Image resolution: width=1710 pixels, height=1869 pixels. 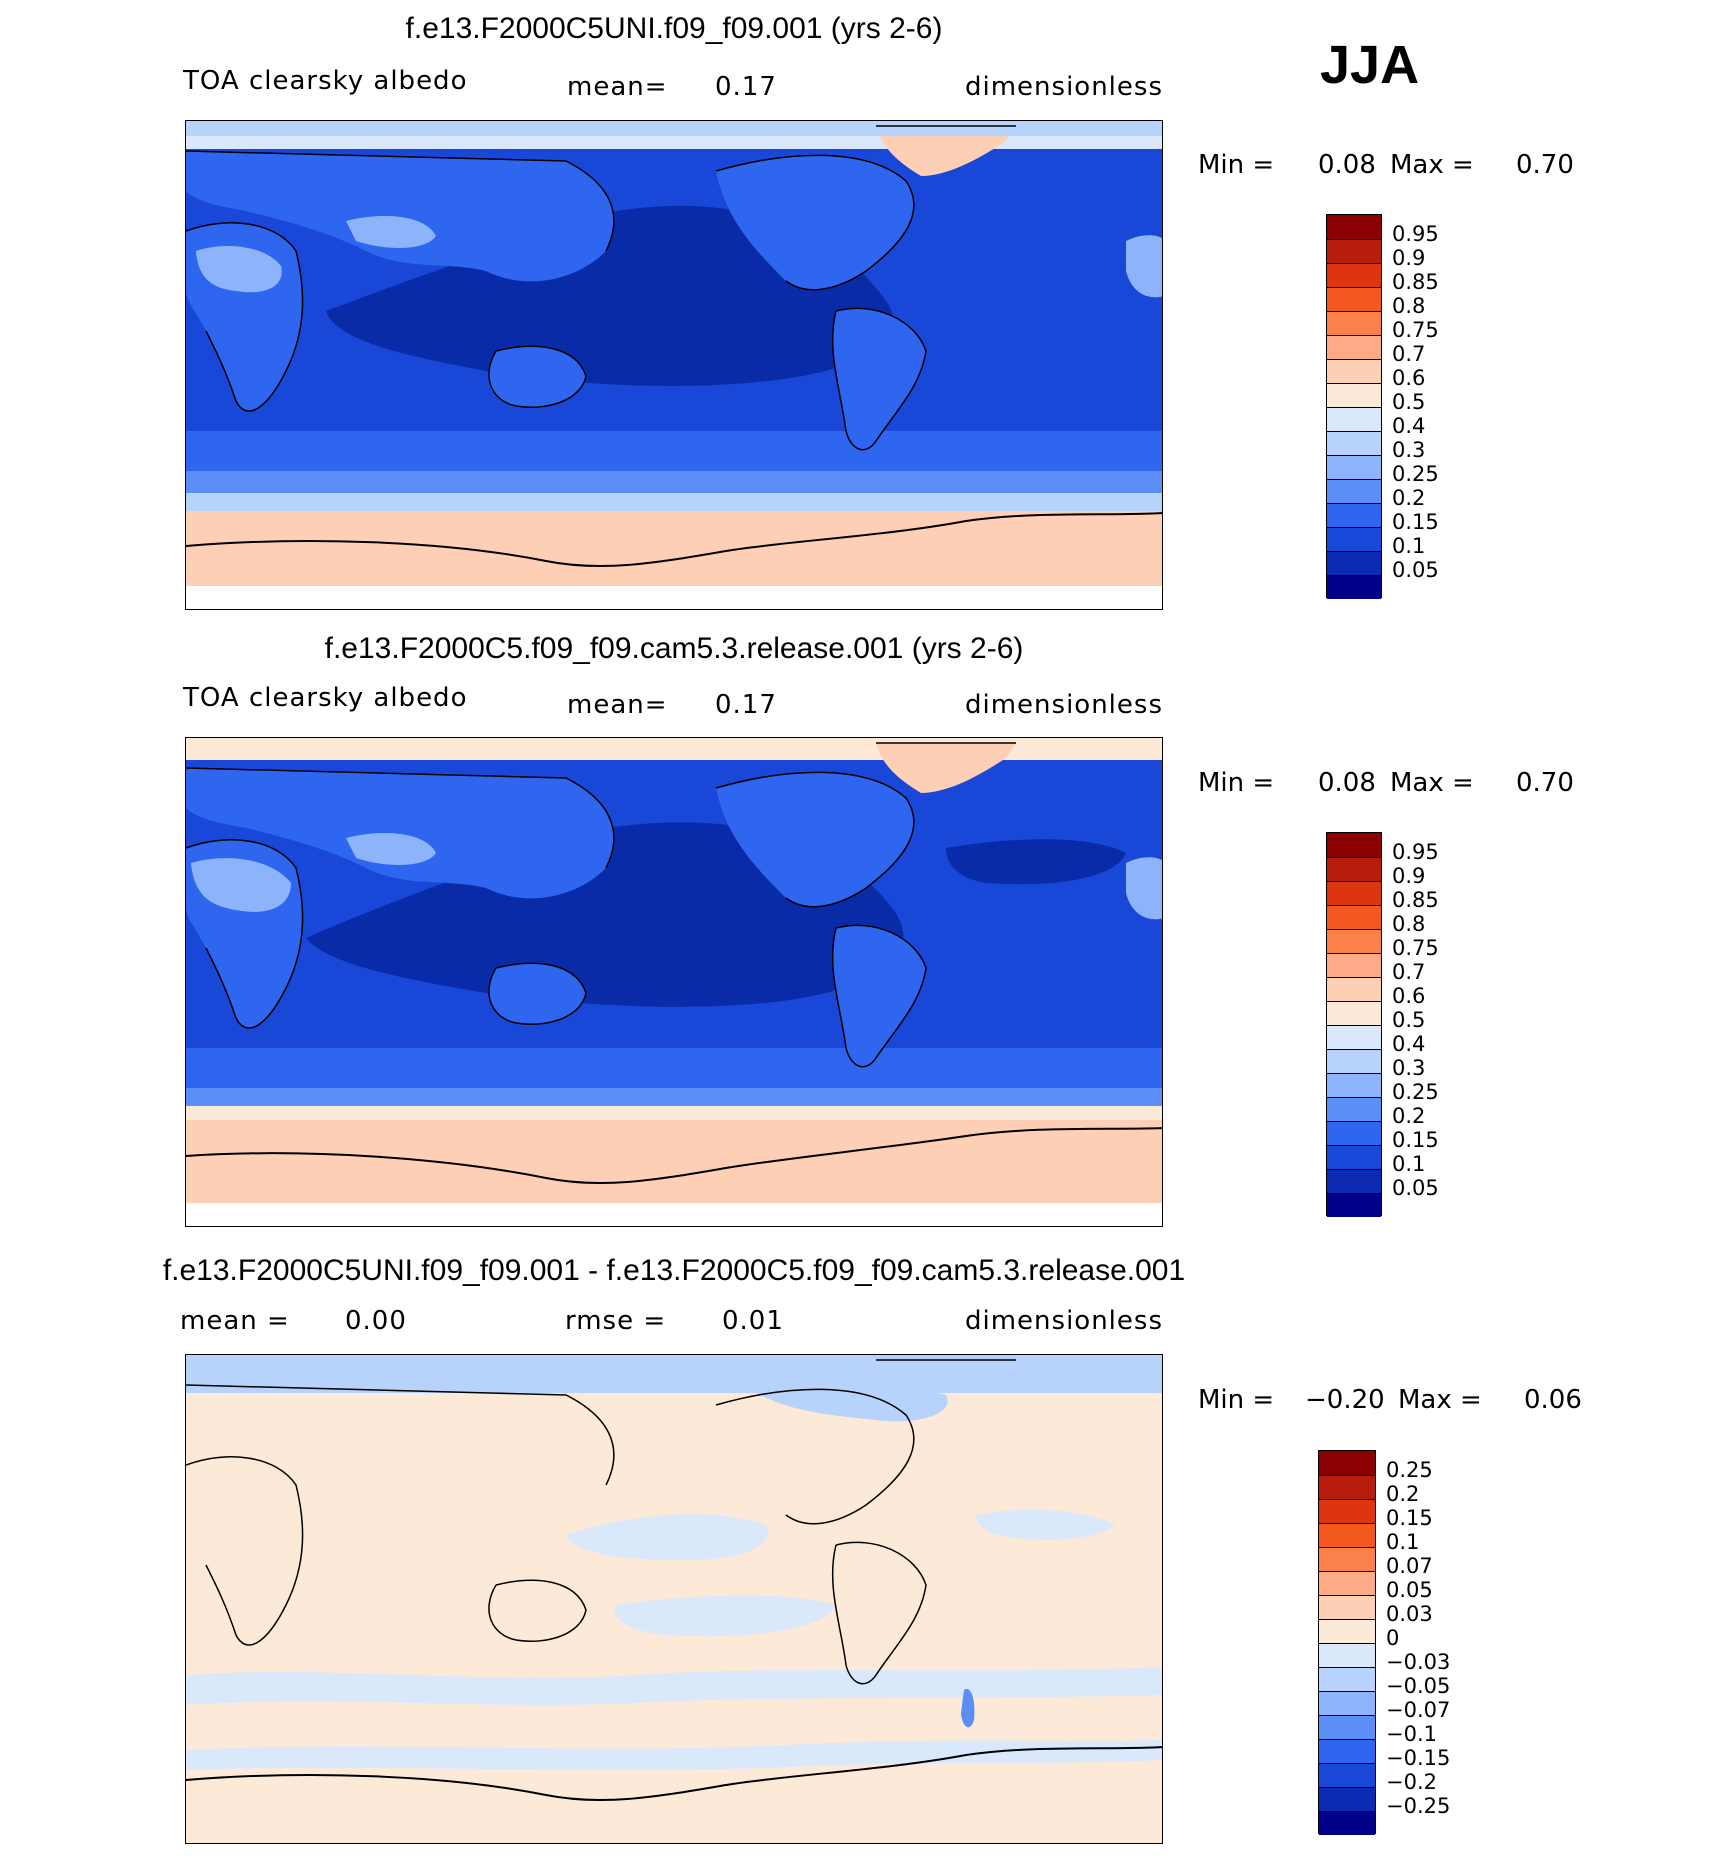 I want to click on greenland-ice, so click(x=946, y=151).